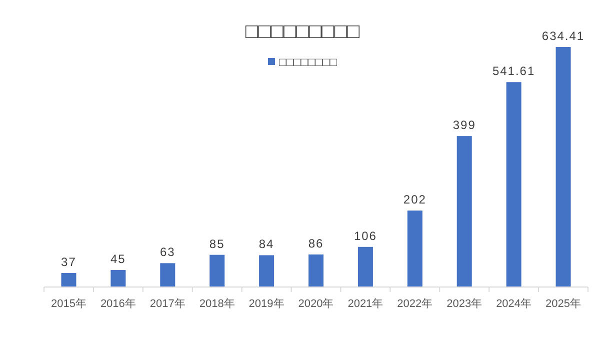 The width and height of the screenshot is (605, 340). I want to click on data-label: 85, so click(217, 243).